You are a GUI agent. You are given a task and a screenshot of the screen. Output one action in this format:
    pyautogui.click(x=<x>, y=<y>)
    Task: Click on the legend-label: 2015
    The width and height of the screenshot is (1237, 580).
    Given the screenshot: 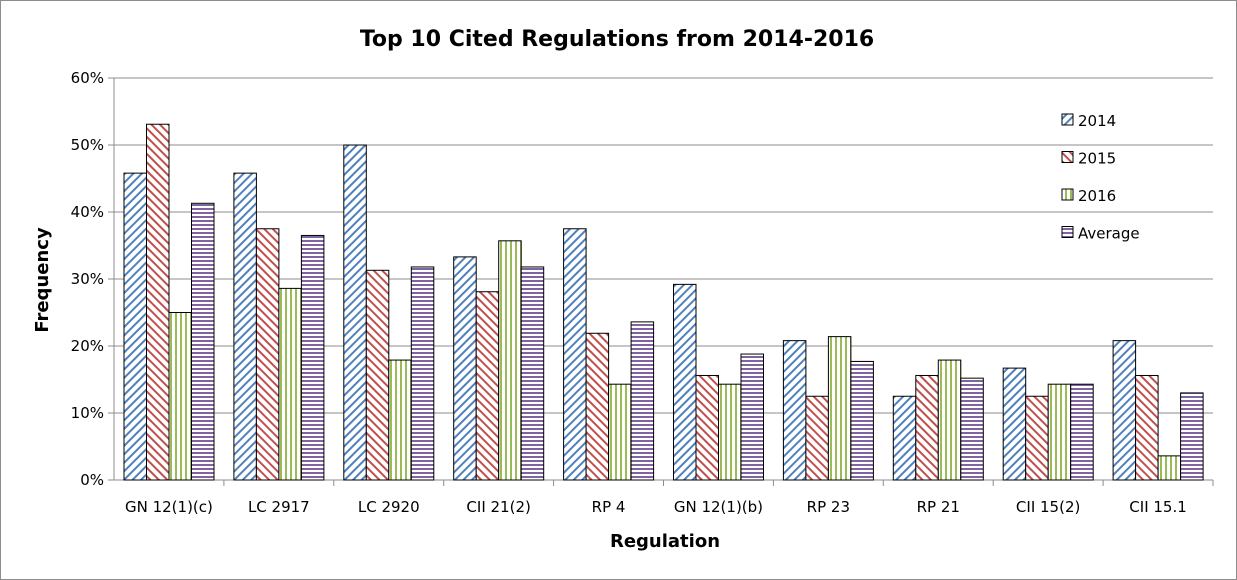 What is the action you would take?
    pyautogui.click(x=1097, y=159)
    